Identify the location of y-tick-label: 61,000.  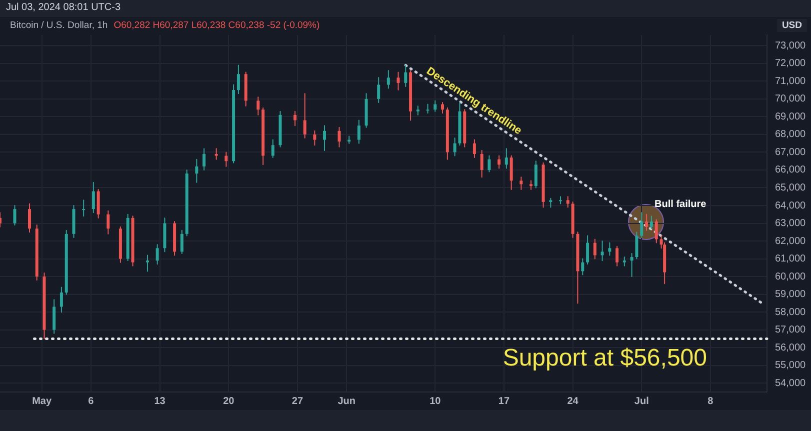
(790, 259).